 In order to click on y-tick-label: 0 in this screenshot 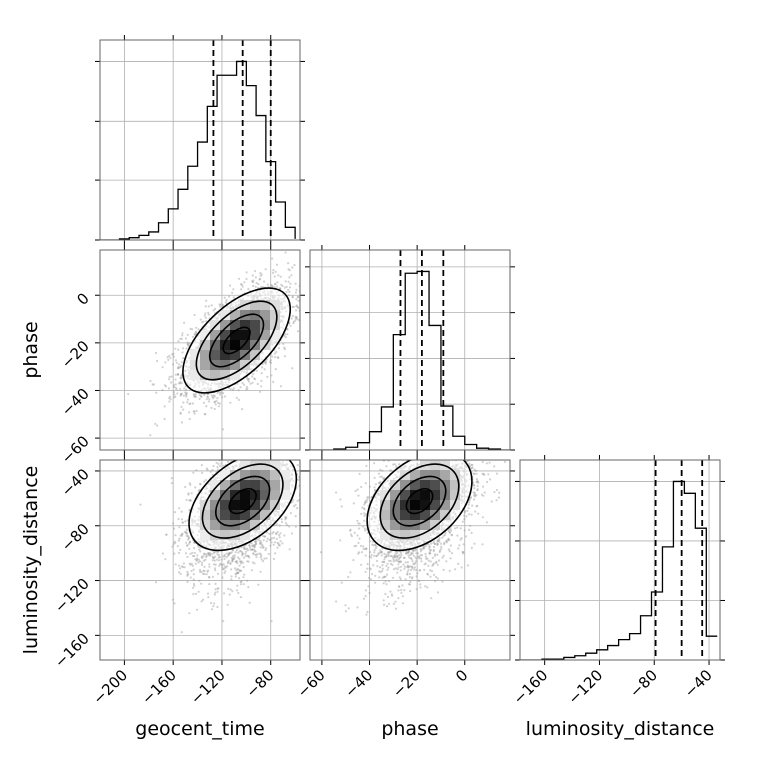, I will do `click(82, 298)`.